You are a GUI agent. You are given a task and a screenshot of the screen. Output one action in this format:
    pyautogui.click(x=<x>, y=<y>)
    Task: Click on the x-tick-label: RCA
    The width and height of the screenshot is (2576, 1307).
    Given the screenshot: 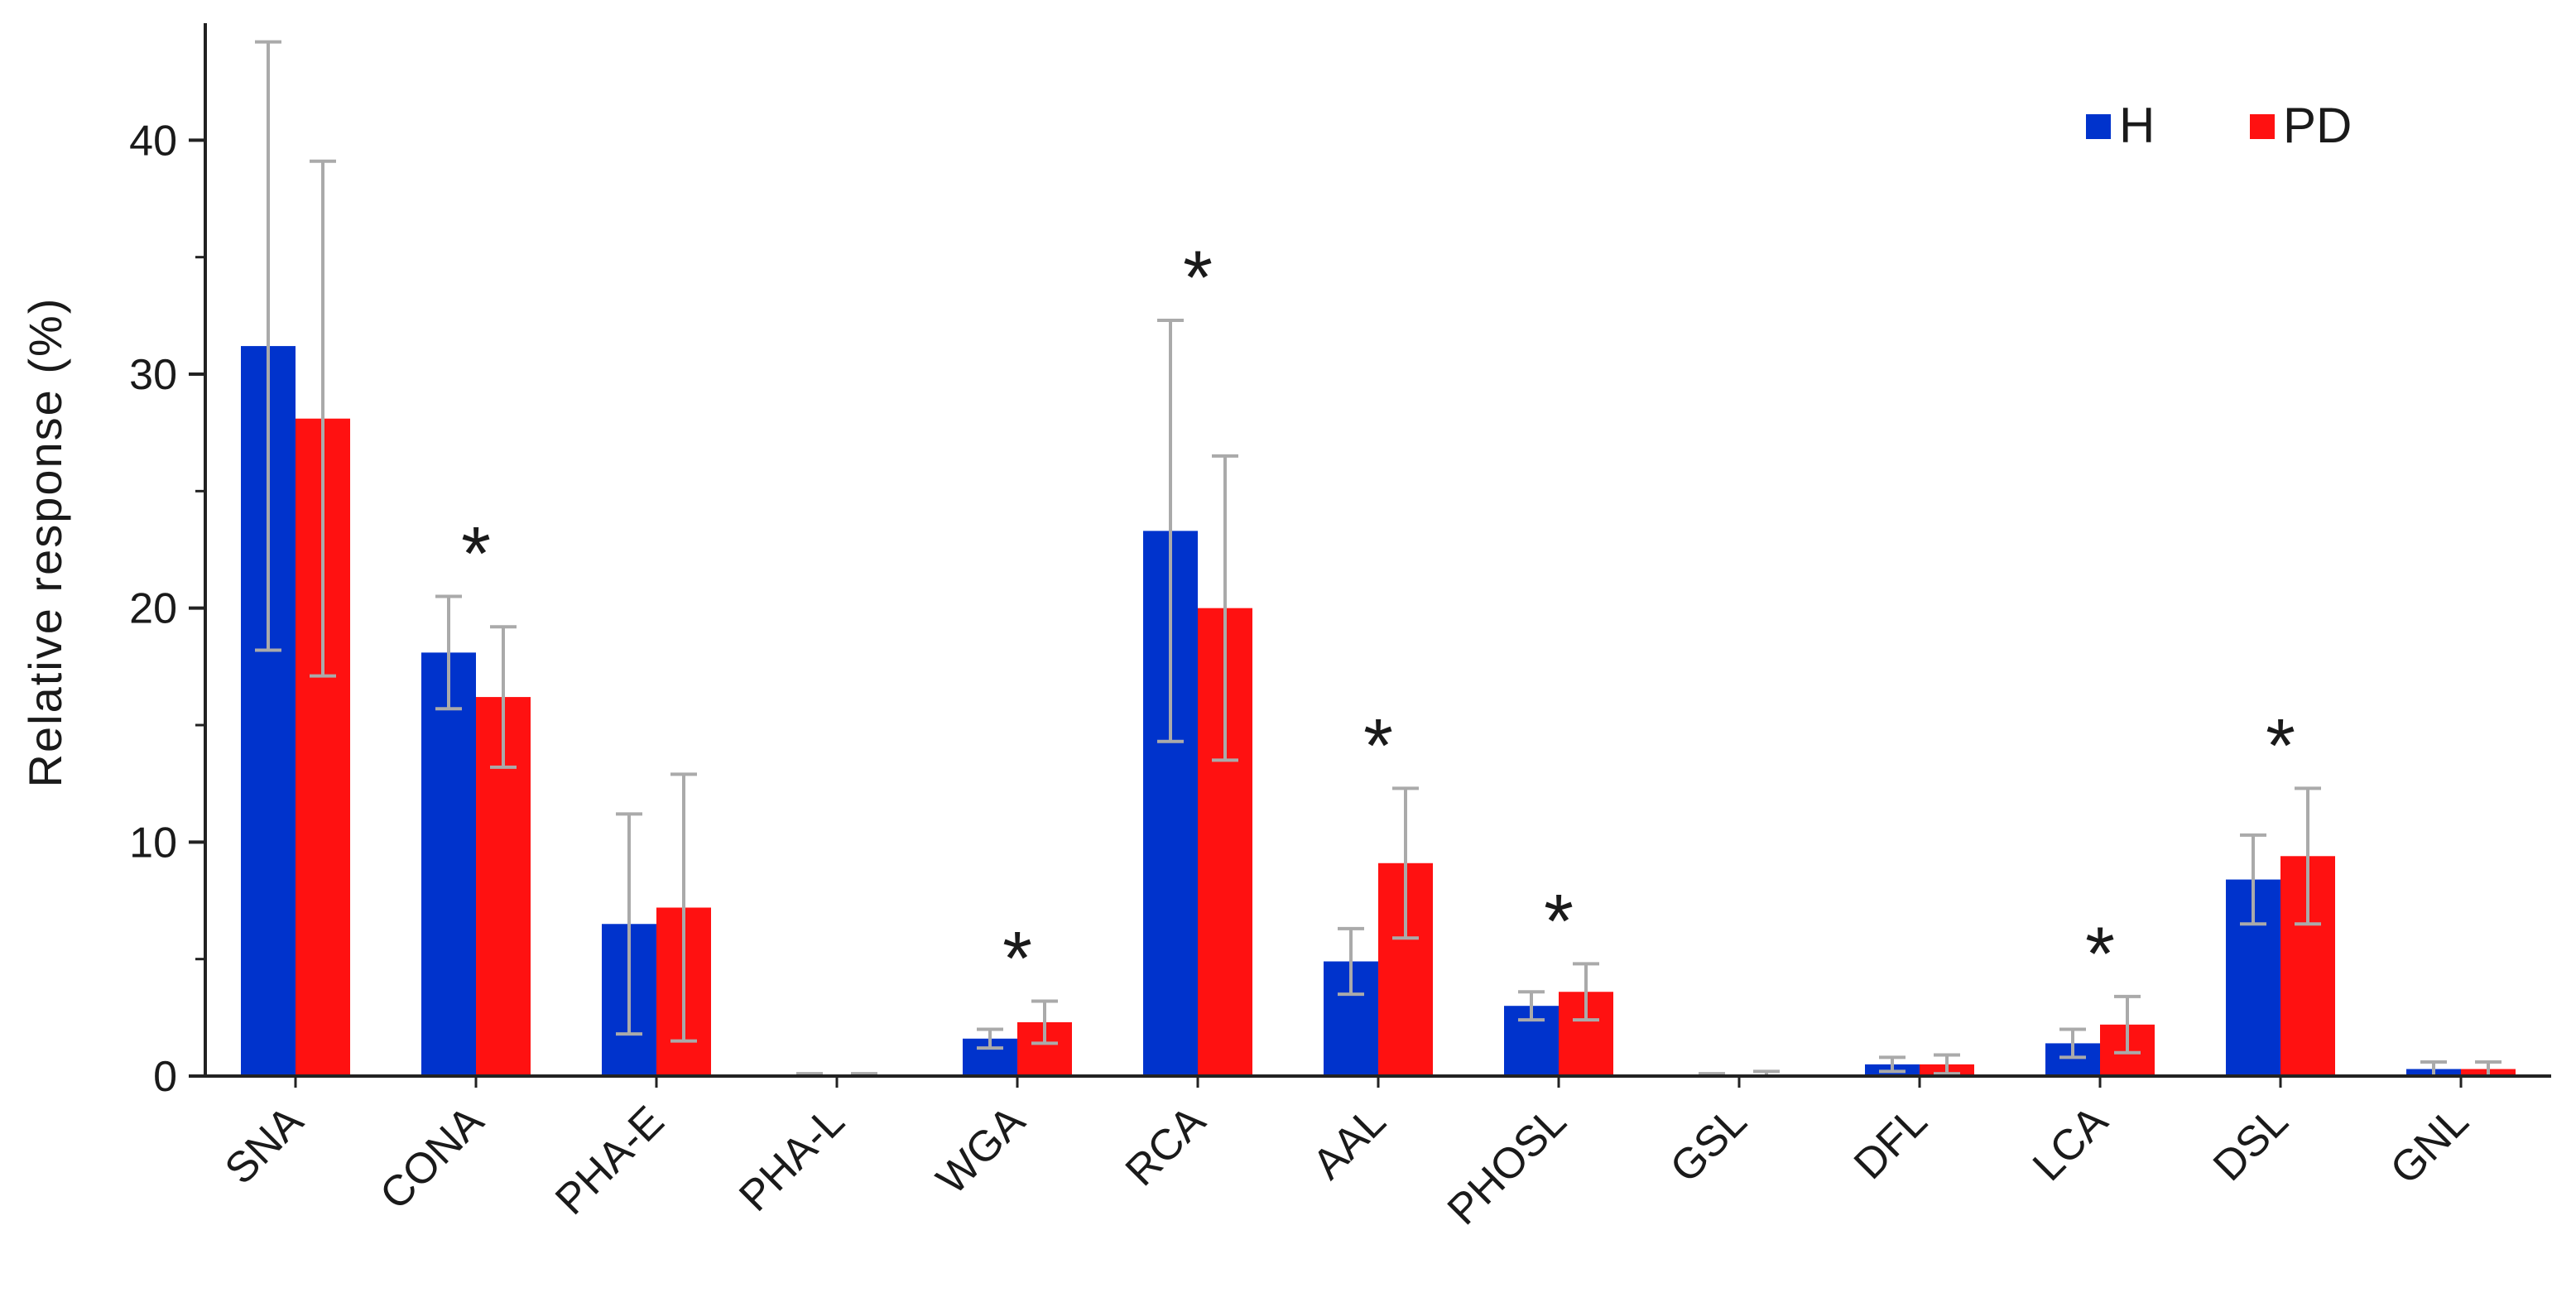 What is the action you would take?
    pyautogui.click(x=1166, y=1146)
    